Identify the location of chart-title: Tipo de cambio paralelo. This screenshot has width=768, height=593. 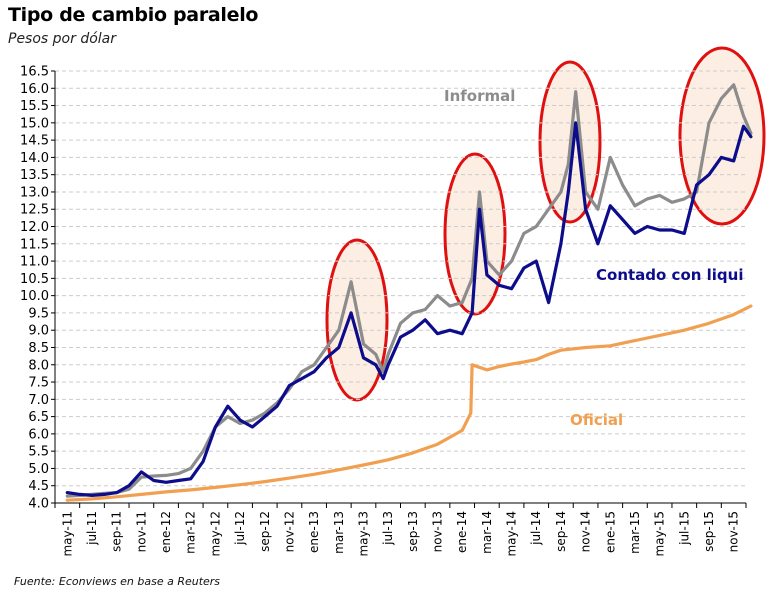
(133, 15).